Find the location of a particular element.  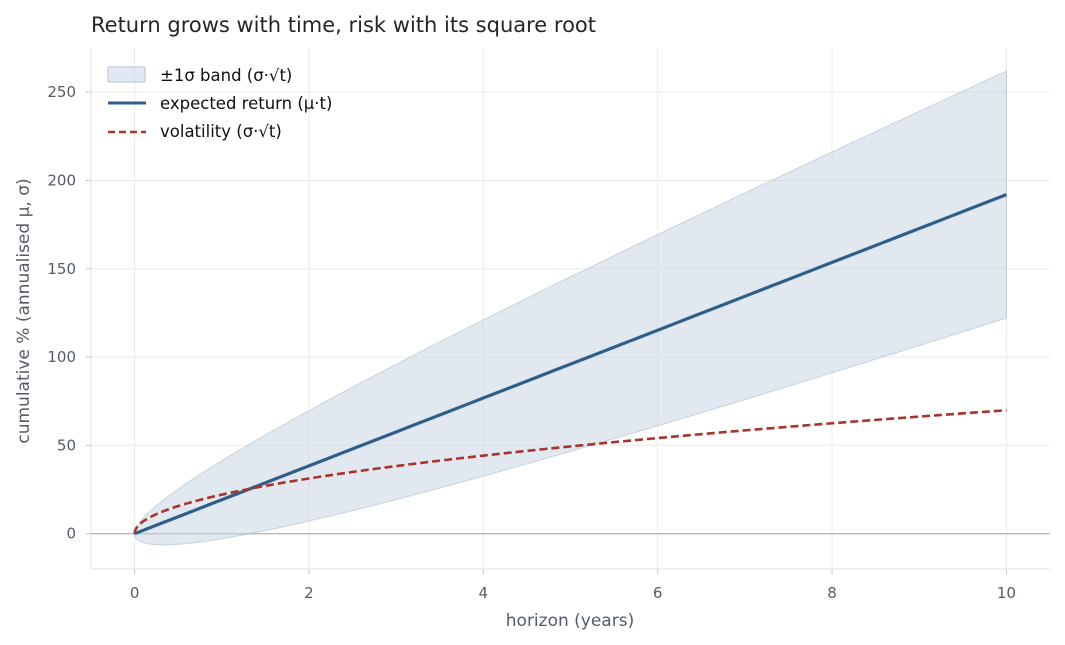

y-tick-label: 250 is located at coordinates (61, 92).